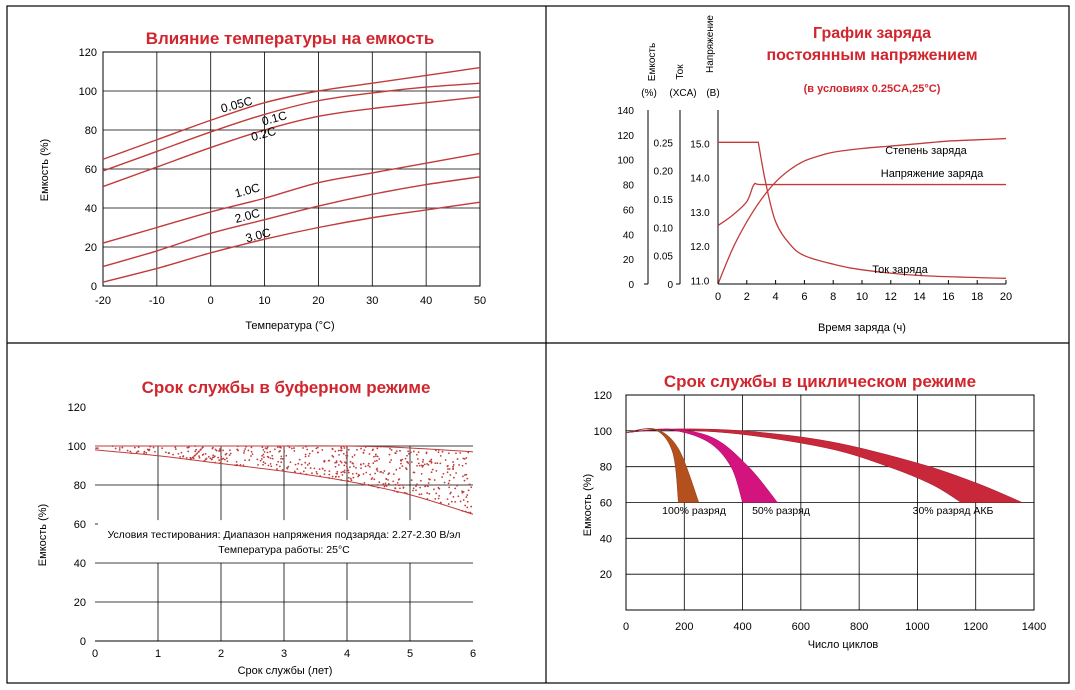 This screenshot has width=1075, height=690. I want to click on cycle-band-30pct, so click(824, 465).